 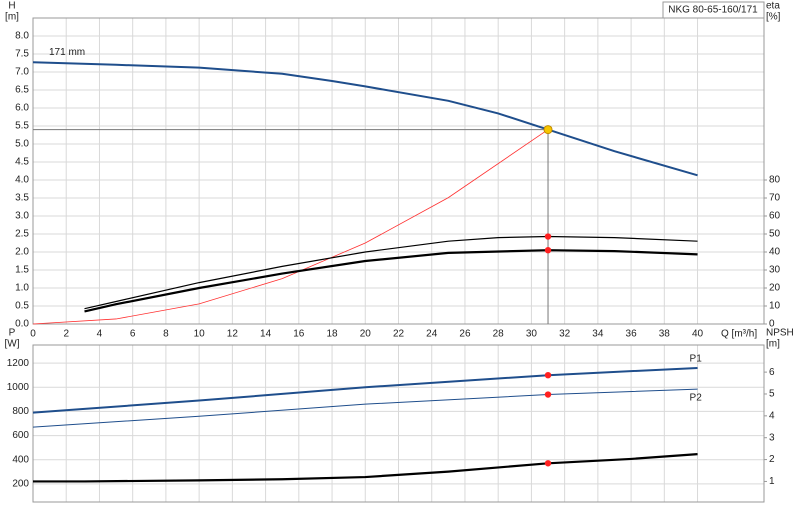 I want to click on y-tick-label: 2.0, so click(x=22, y=252).